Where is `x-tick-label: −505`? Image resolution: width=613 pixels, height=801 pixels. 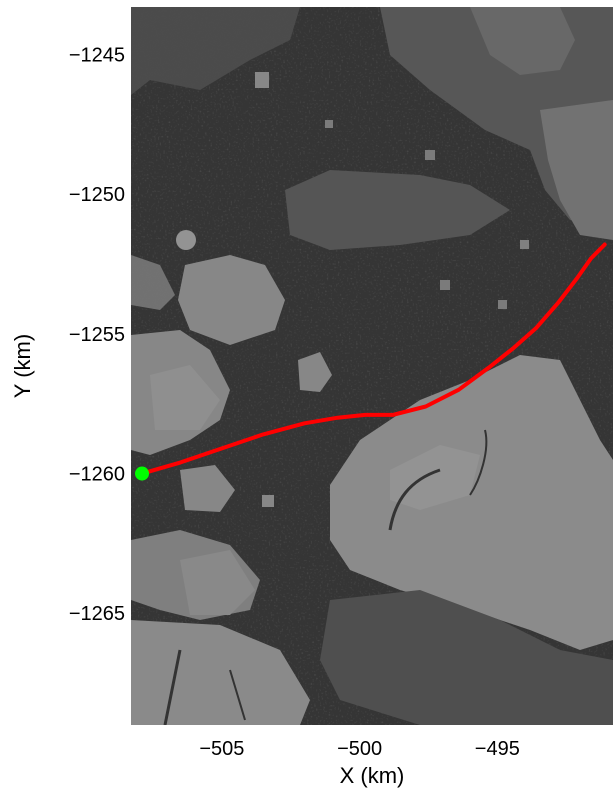
x-tick-label: −505 is located at coordinates (221, 749).